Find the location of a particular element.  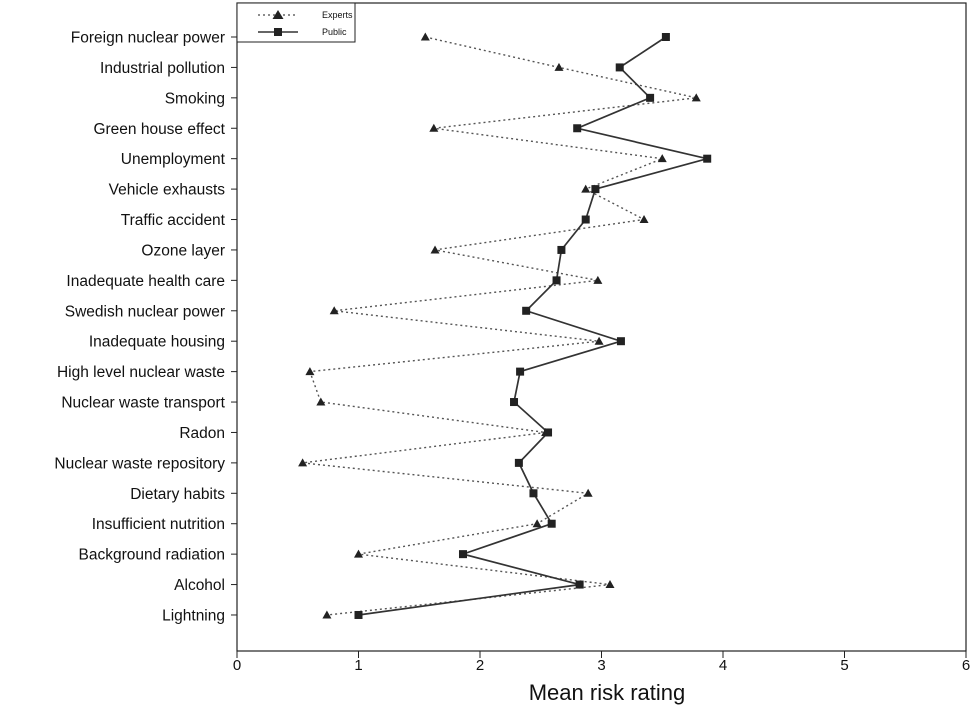

x-tick-label: 1 is located at coordinates (358, 665).